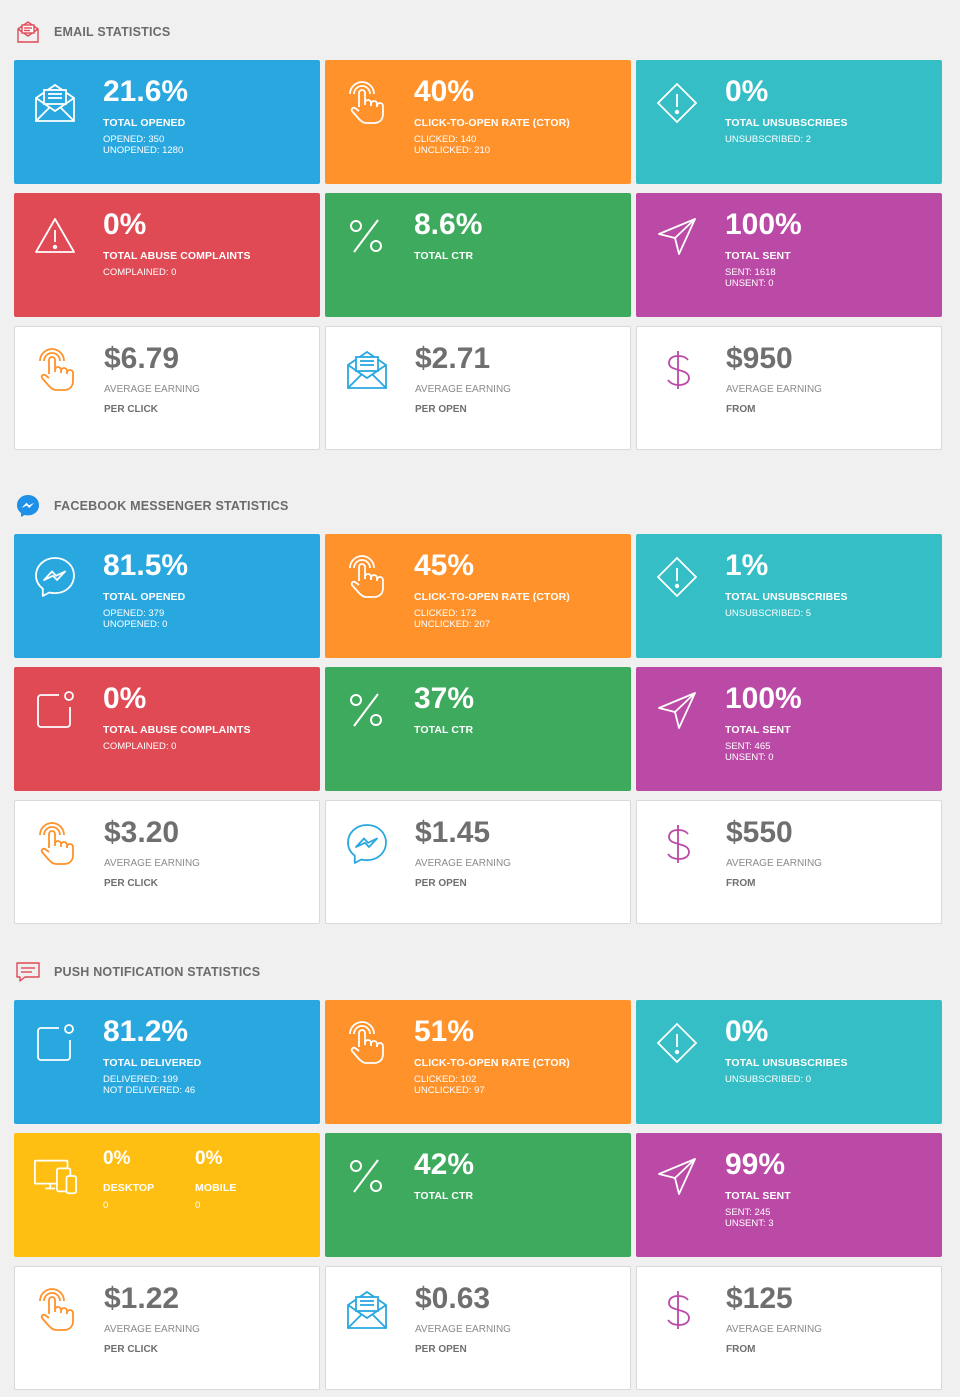 The image size is (960, 1397). What do you see at coordinates (759, 832) in the screenshot?
I see `earning-value: $550` at bounding box center [759, 832].